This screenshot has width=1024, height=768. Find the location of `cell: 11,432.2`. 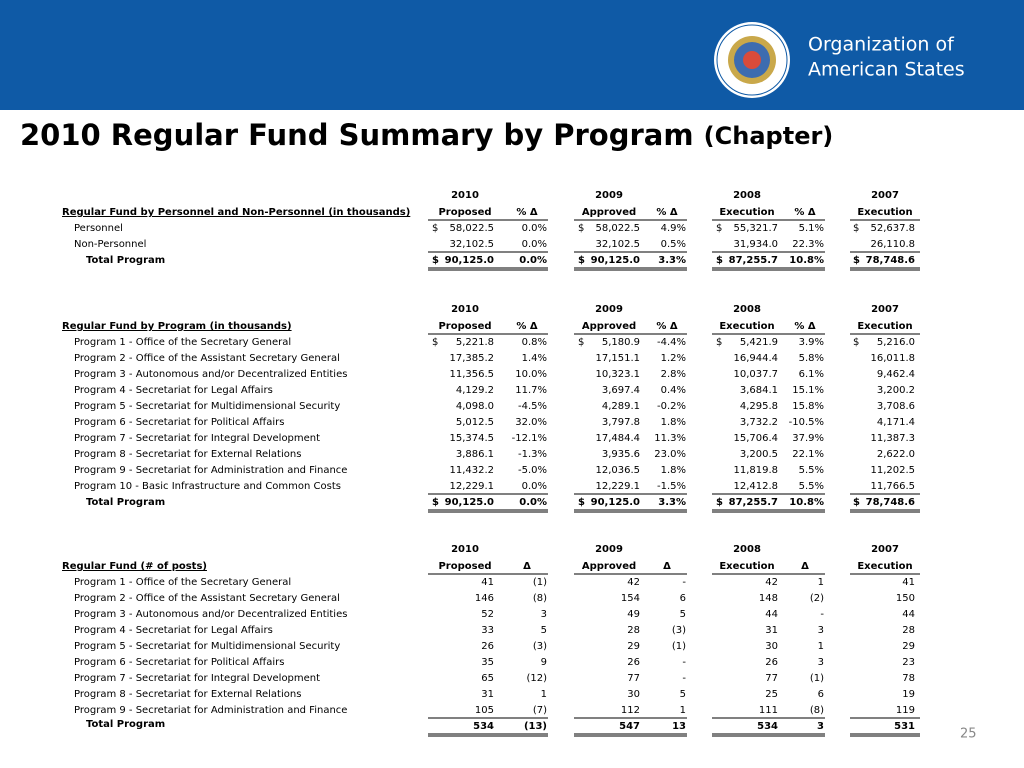

cell: 11,432.2 is located at coordinates (471, 470).